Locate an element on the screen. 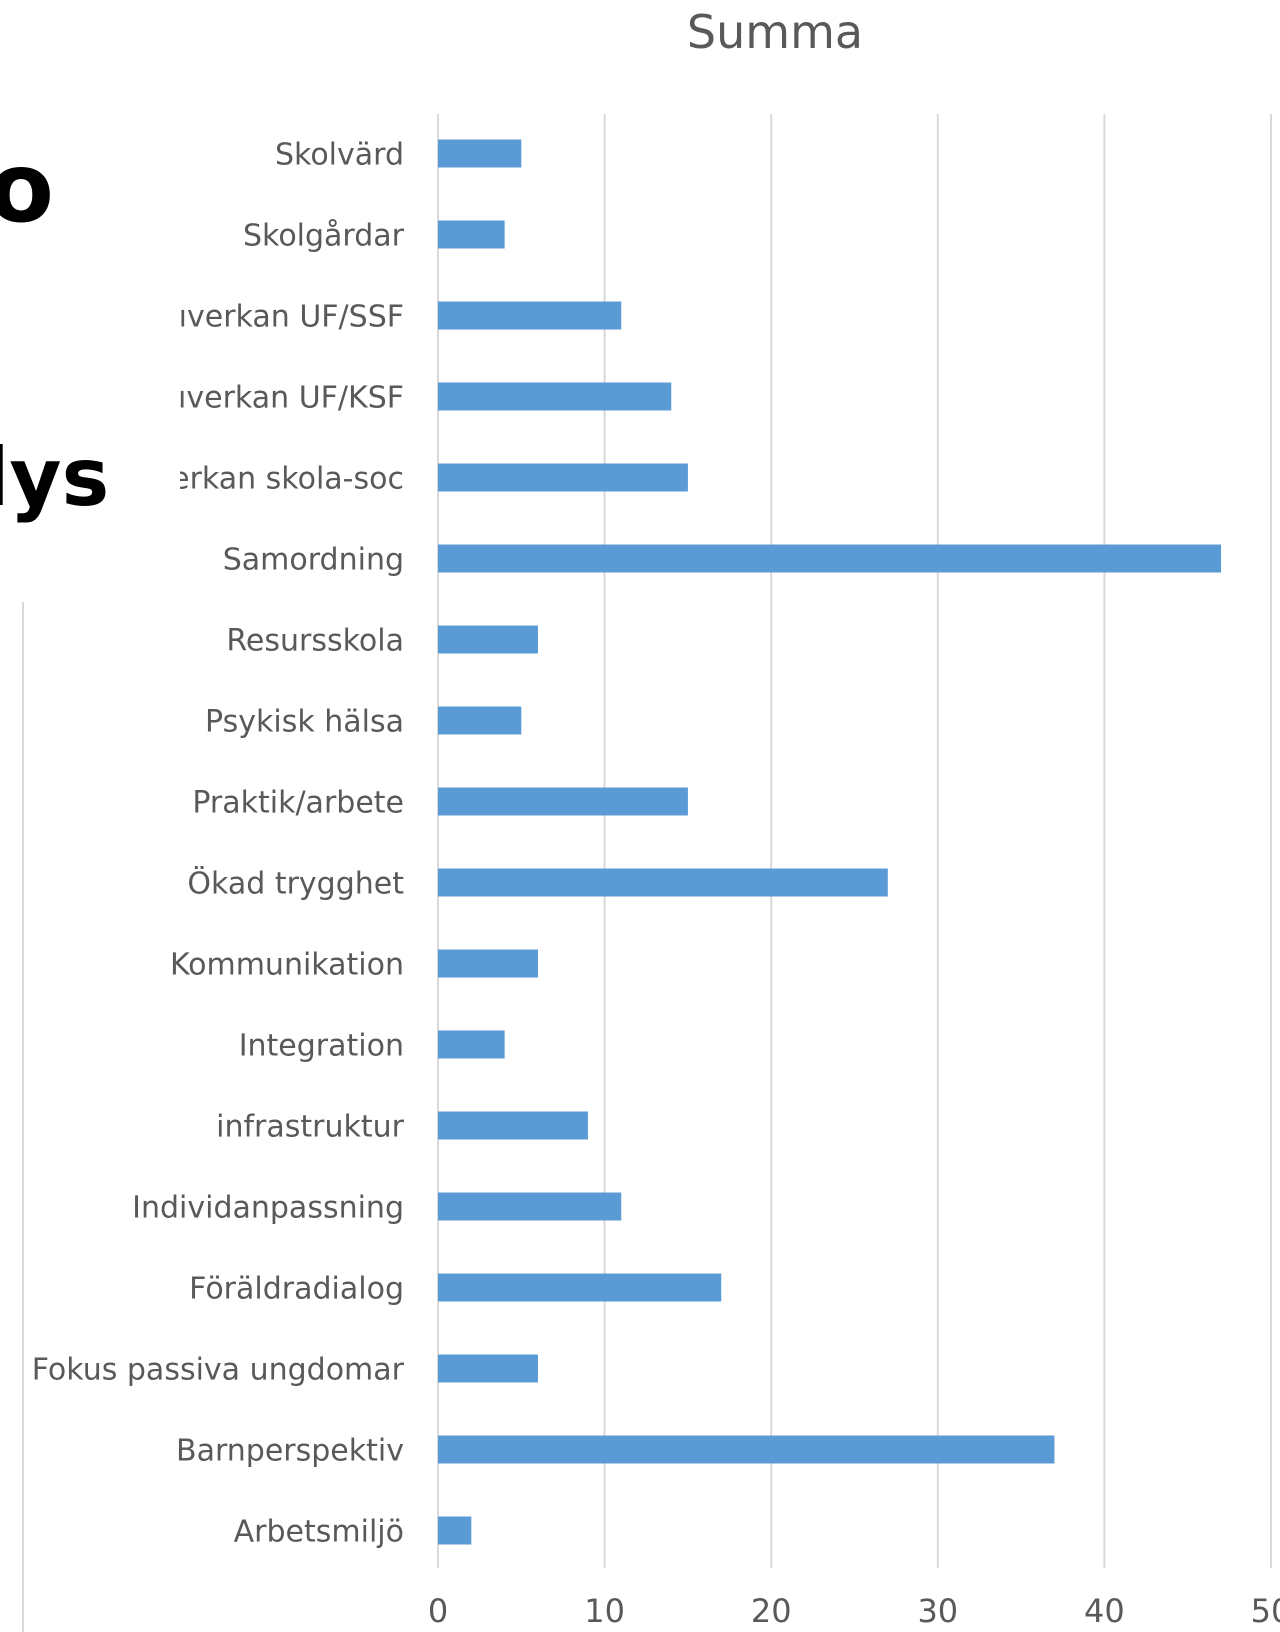 The image size is (1280, 1632). category-label: erkan skola-soc is located at coordinates (287, 479).